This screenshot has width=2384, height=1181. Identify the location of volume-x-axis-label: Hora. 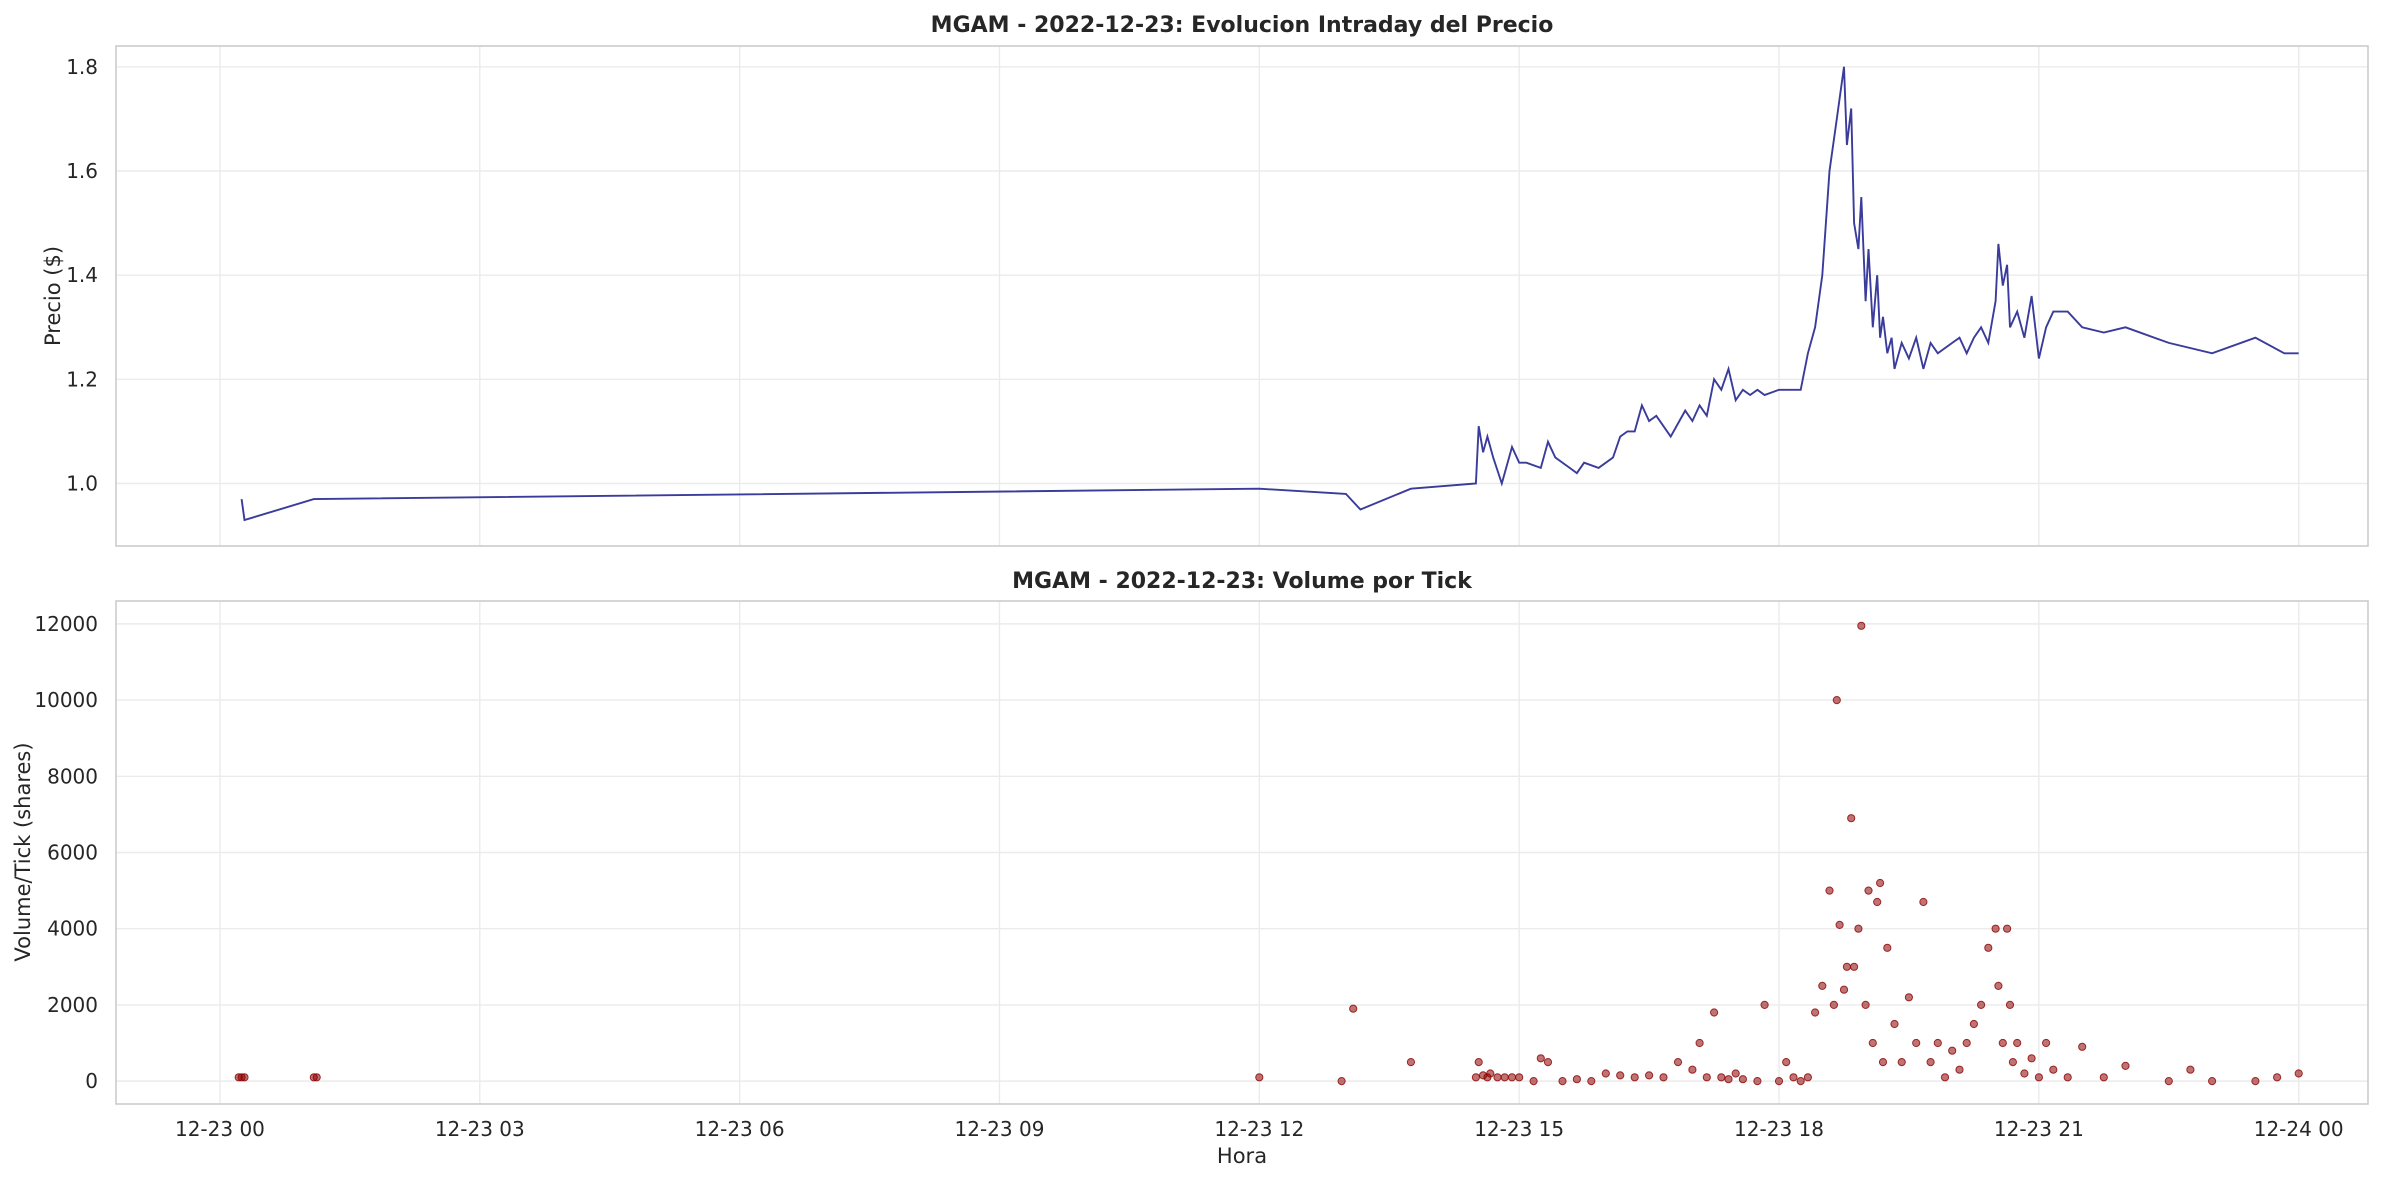
(1242, 1156).